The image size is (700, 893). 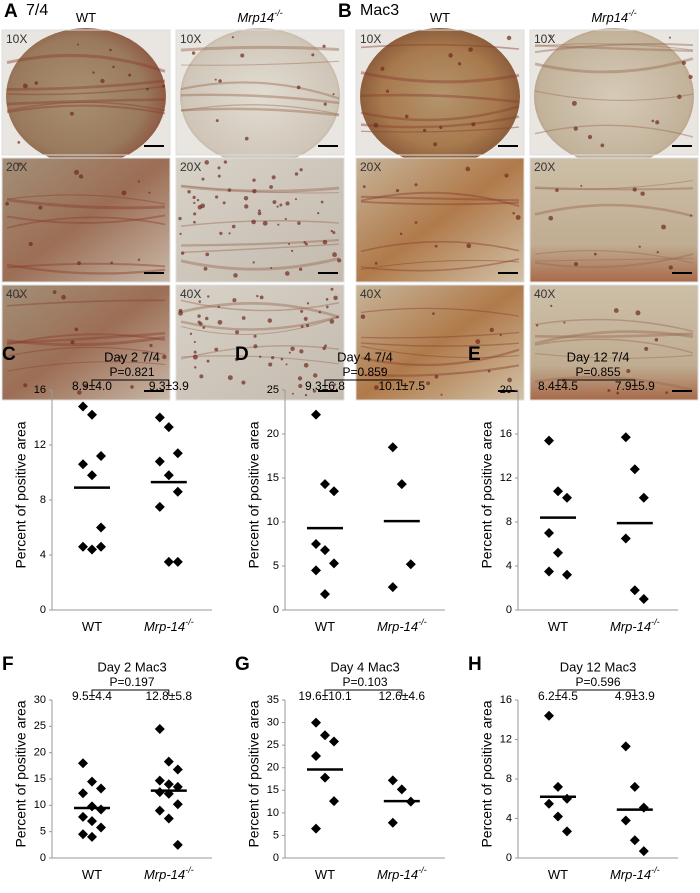 What do you see at coordinates (92, 696) in the screenshot?
I see `mean-label: 9.5±4.4` at bounding box center [92, 696].